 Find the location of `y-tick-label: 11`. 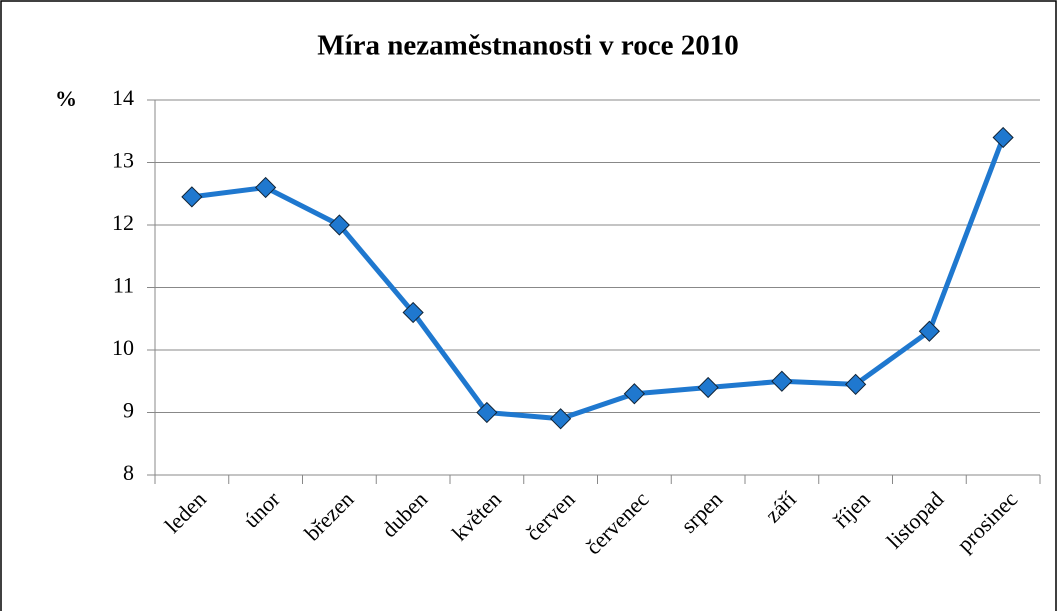

y-tick-label: 11 is located at coordinates (123, 285).